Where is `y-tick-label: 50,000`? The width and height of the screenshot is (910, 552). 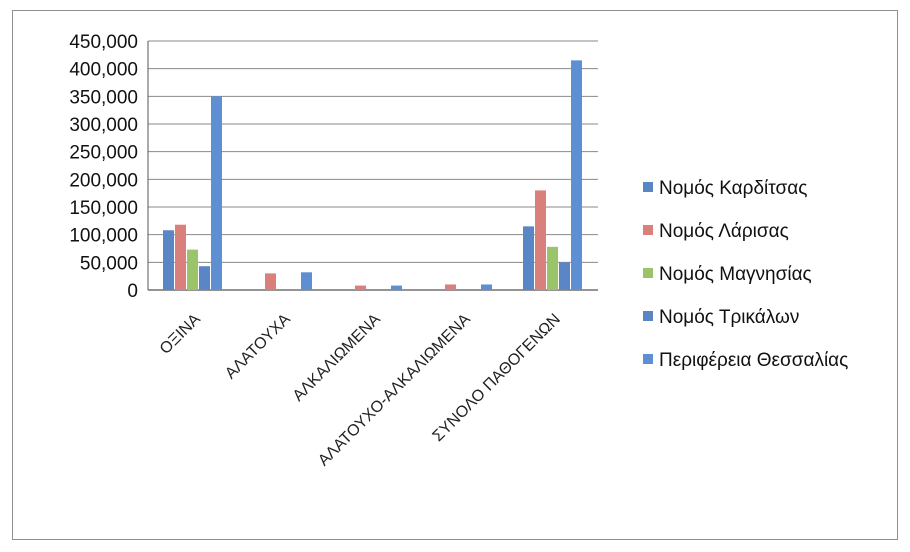
y-tick-label: 50,000 is located at coordinates (109, 263).